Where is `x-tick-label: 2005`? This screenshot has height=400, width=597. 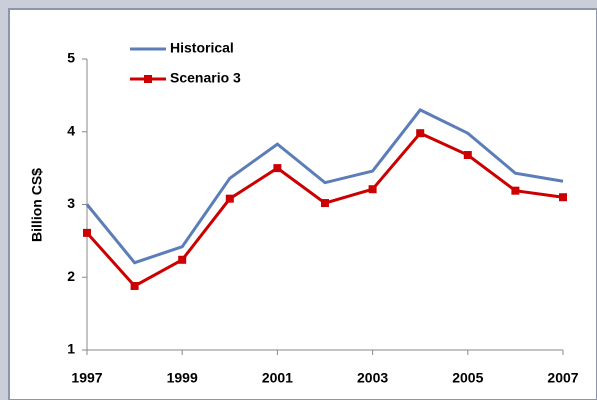
x-tick-label: 2005 is located at coordinates (467, 378).